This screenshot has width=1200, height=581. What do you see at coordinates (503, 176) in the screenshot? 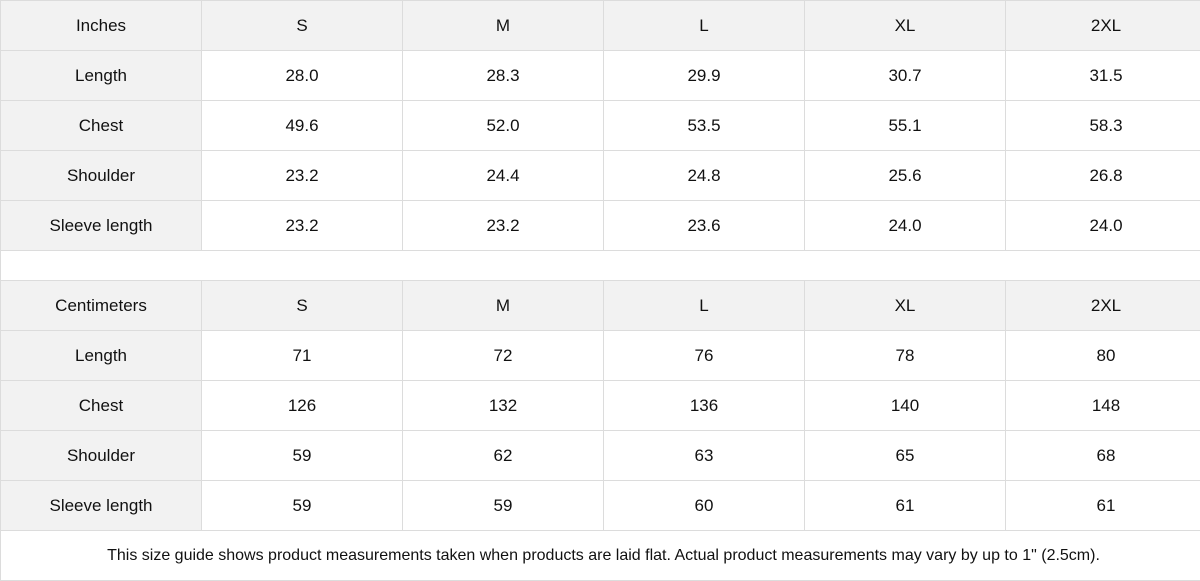
I see `measurement-cell: 24.4` at bounding box center [503, 176].